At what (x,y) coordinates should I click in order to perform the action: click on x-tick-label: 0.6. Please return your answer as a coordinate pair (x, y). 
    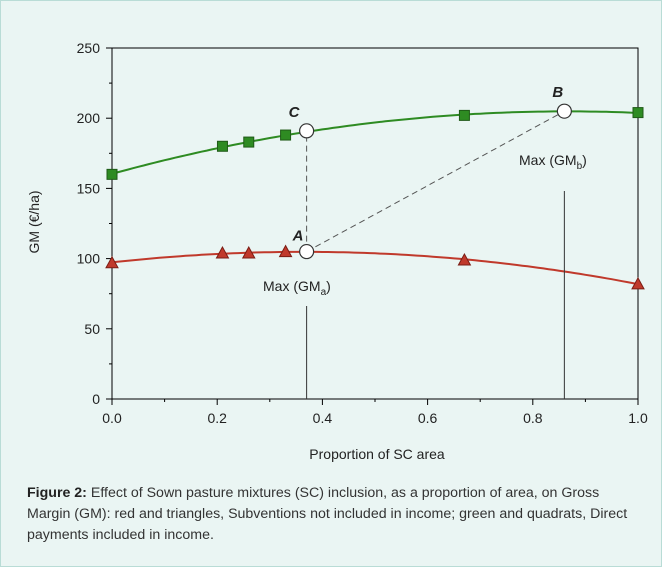
    Looking at the image, I should click on (428, 418).